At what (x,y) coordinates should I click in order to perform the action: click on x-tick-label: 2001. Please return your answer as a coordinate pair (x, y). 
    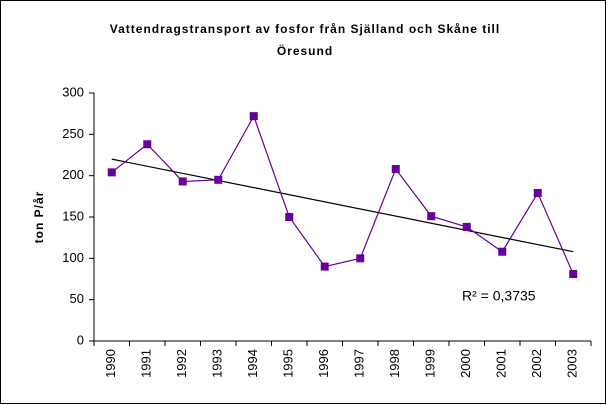
    Looking at the image, I should click on (501, 363).